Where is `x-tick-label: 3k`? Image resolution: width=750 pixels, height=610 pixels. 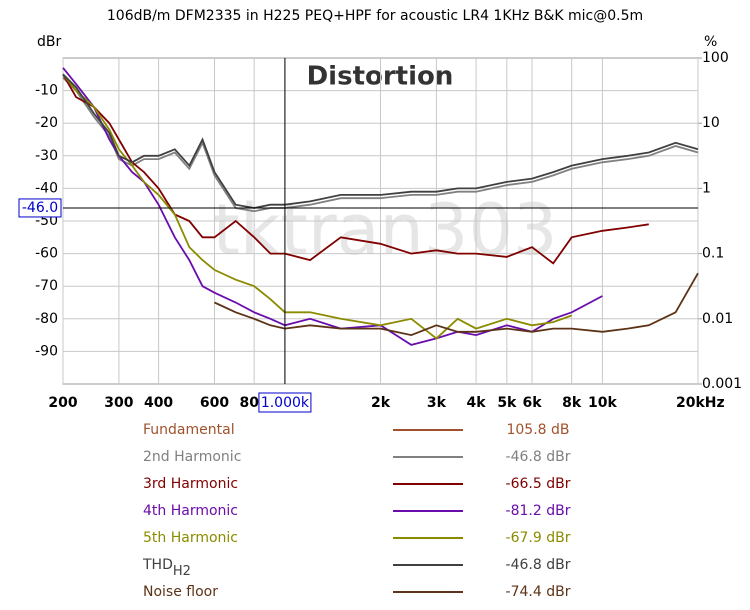
x-tick-label: 3k is located at coordinates (437, 403).